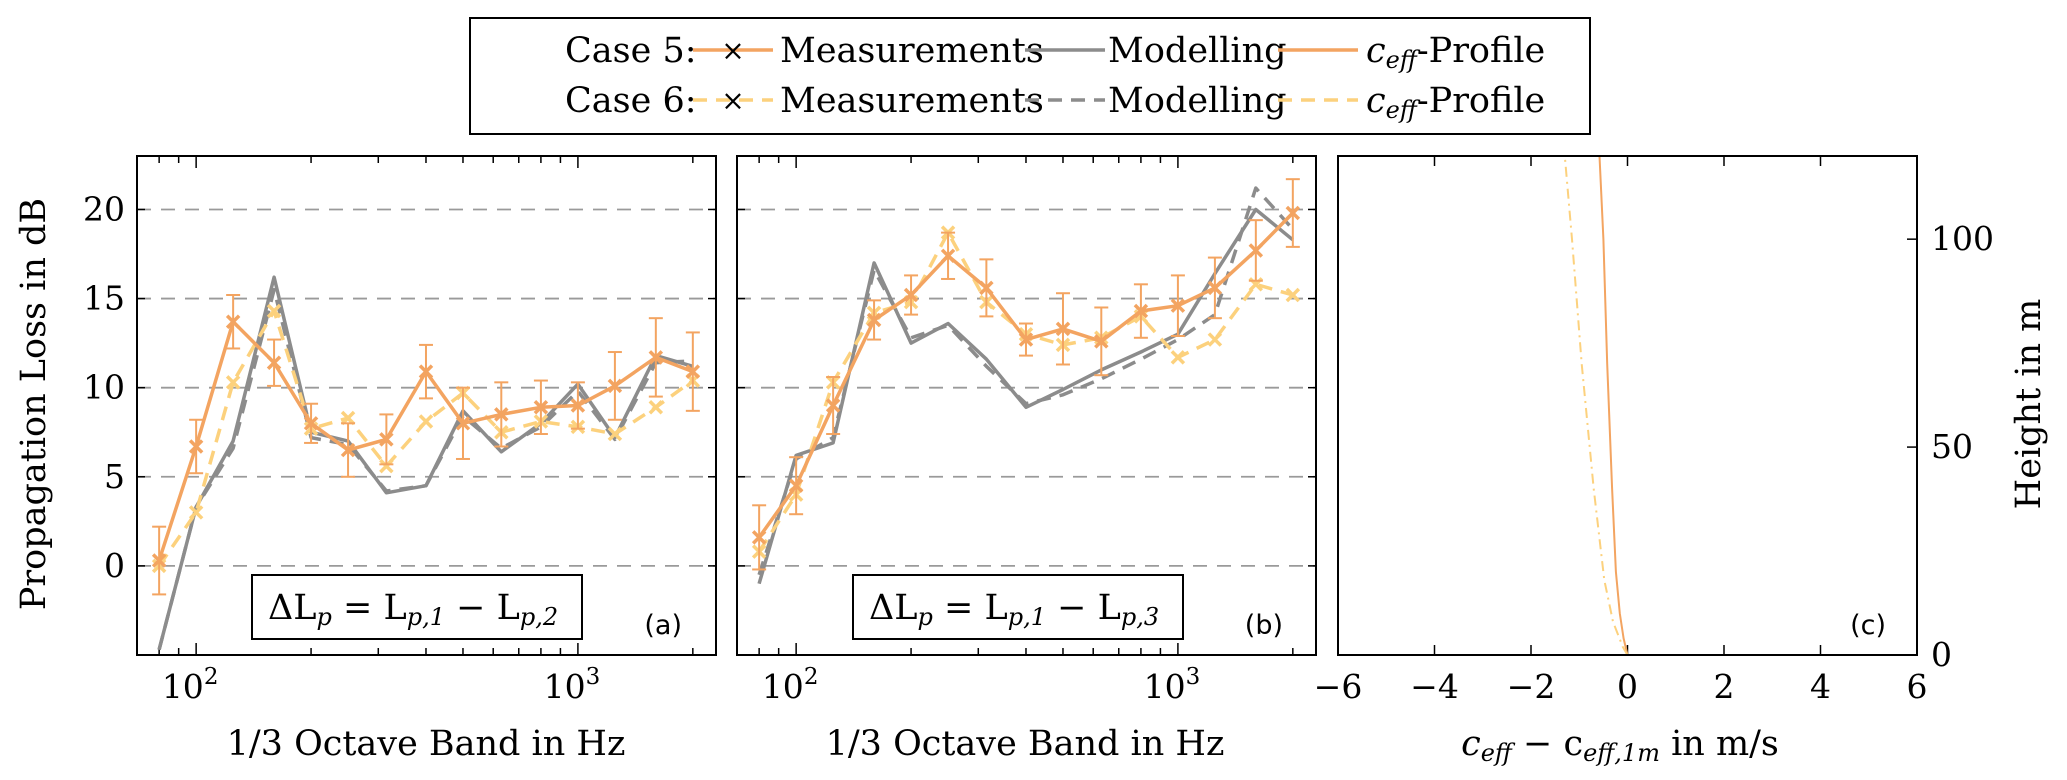 This screenshot has width=2067, height=780. I want to click on panel-c-tag: (c), so click(1868, 625).